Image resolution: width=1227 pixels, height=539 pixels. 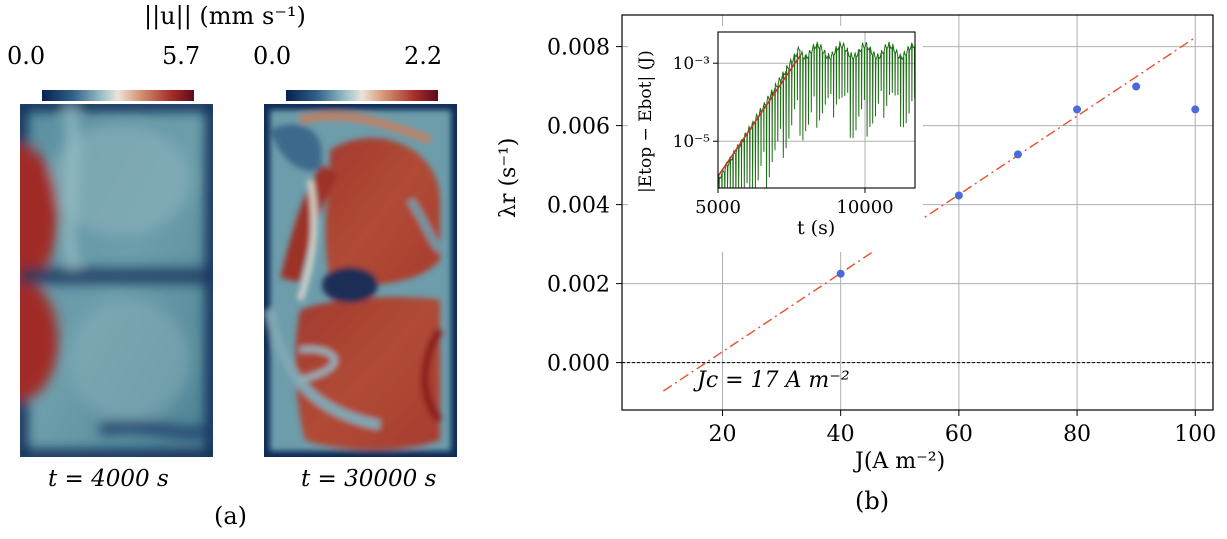 What do you see at coordinates (578, 206) in the screenshot?
I see `y-tick-label: 0.004` at bounding box center [578, 206].